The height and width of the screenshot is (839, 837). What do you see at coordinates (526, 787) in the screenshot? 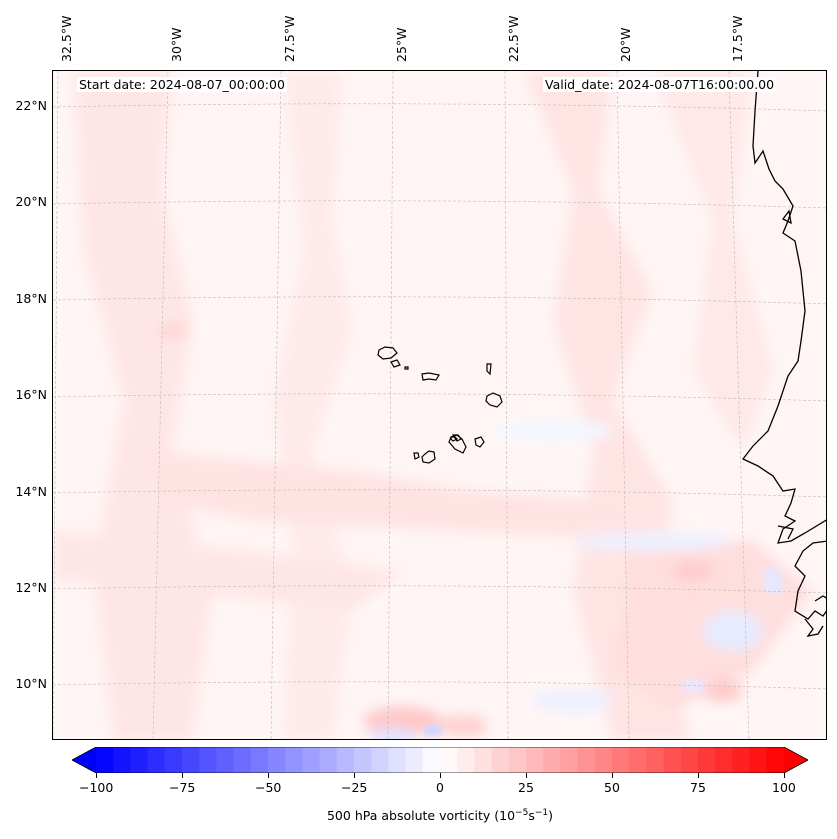
I see `colorbar-tick-label: 25` at bounding box center [526, 787].